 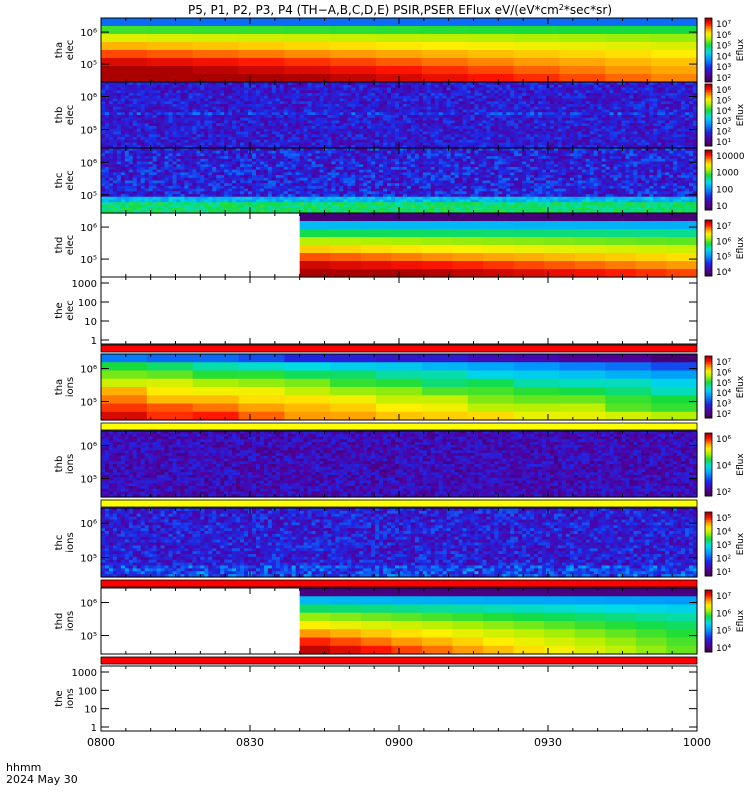 I want to click on colorbar-step, so click(x=708, y=35).